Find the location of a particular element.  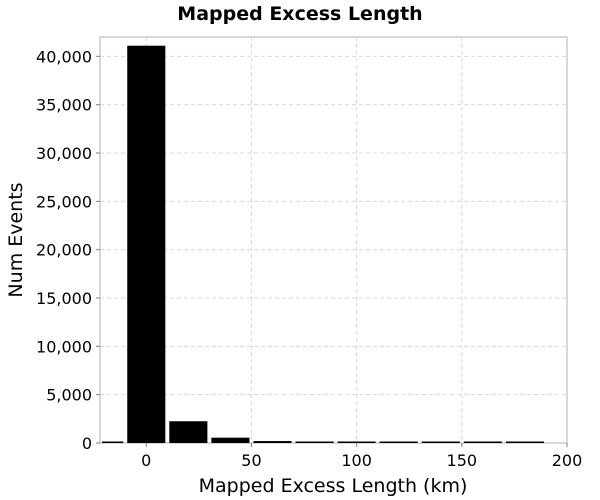

y-tick-label: 30,000 is located at coordinates (64, 153).